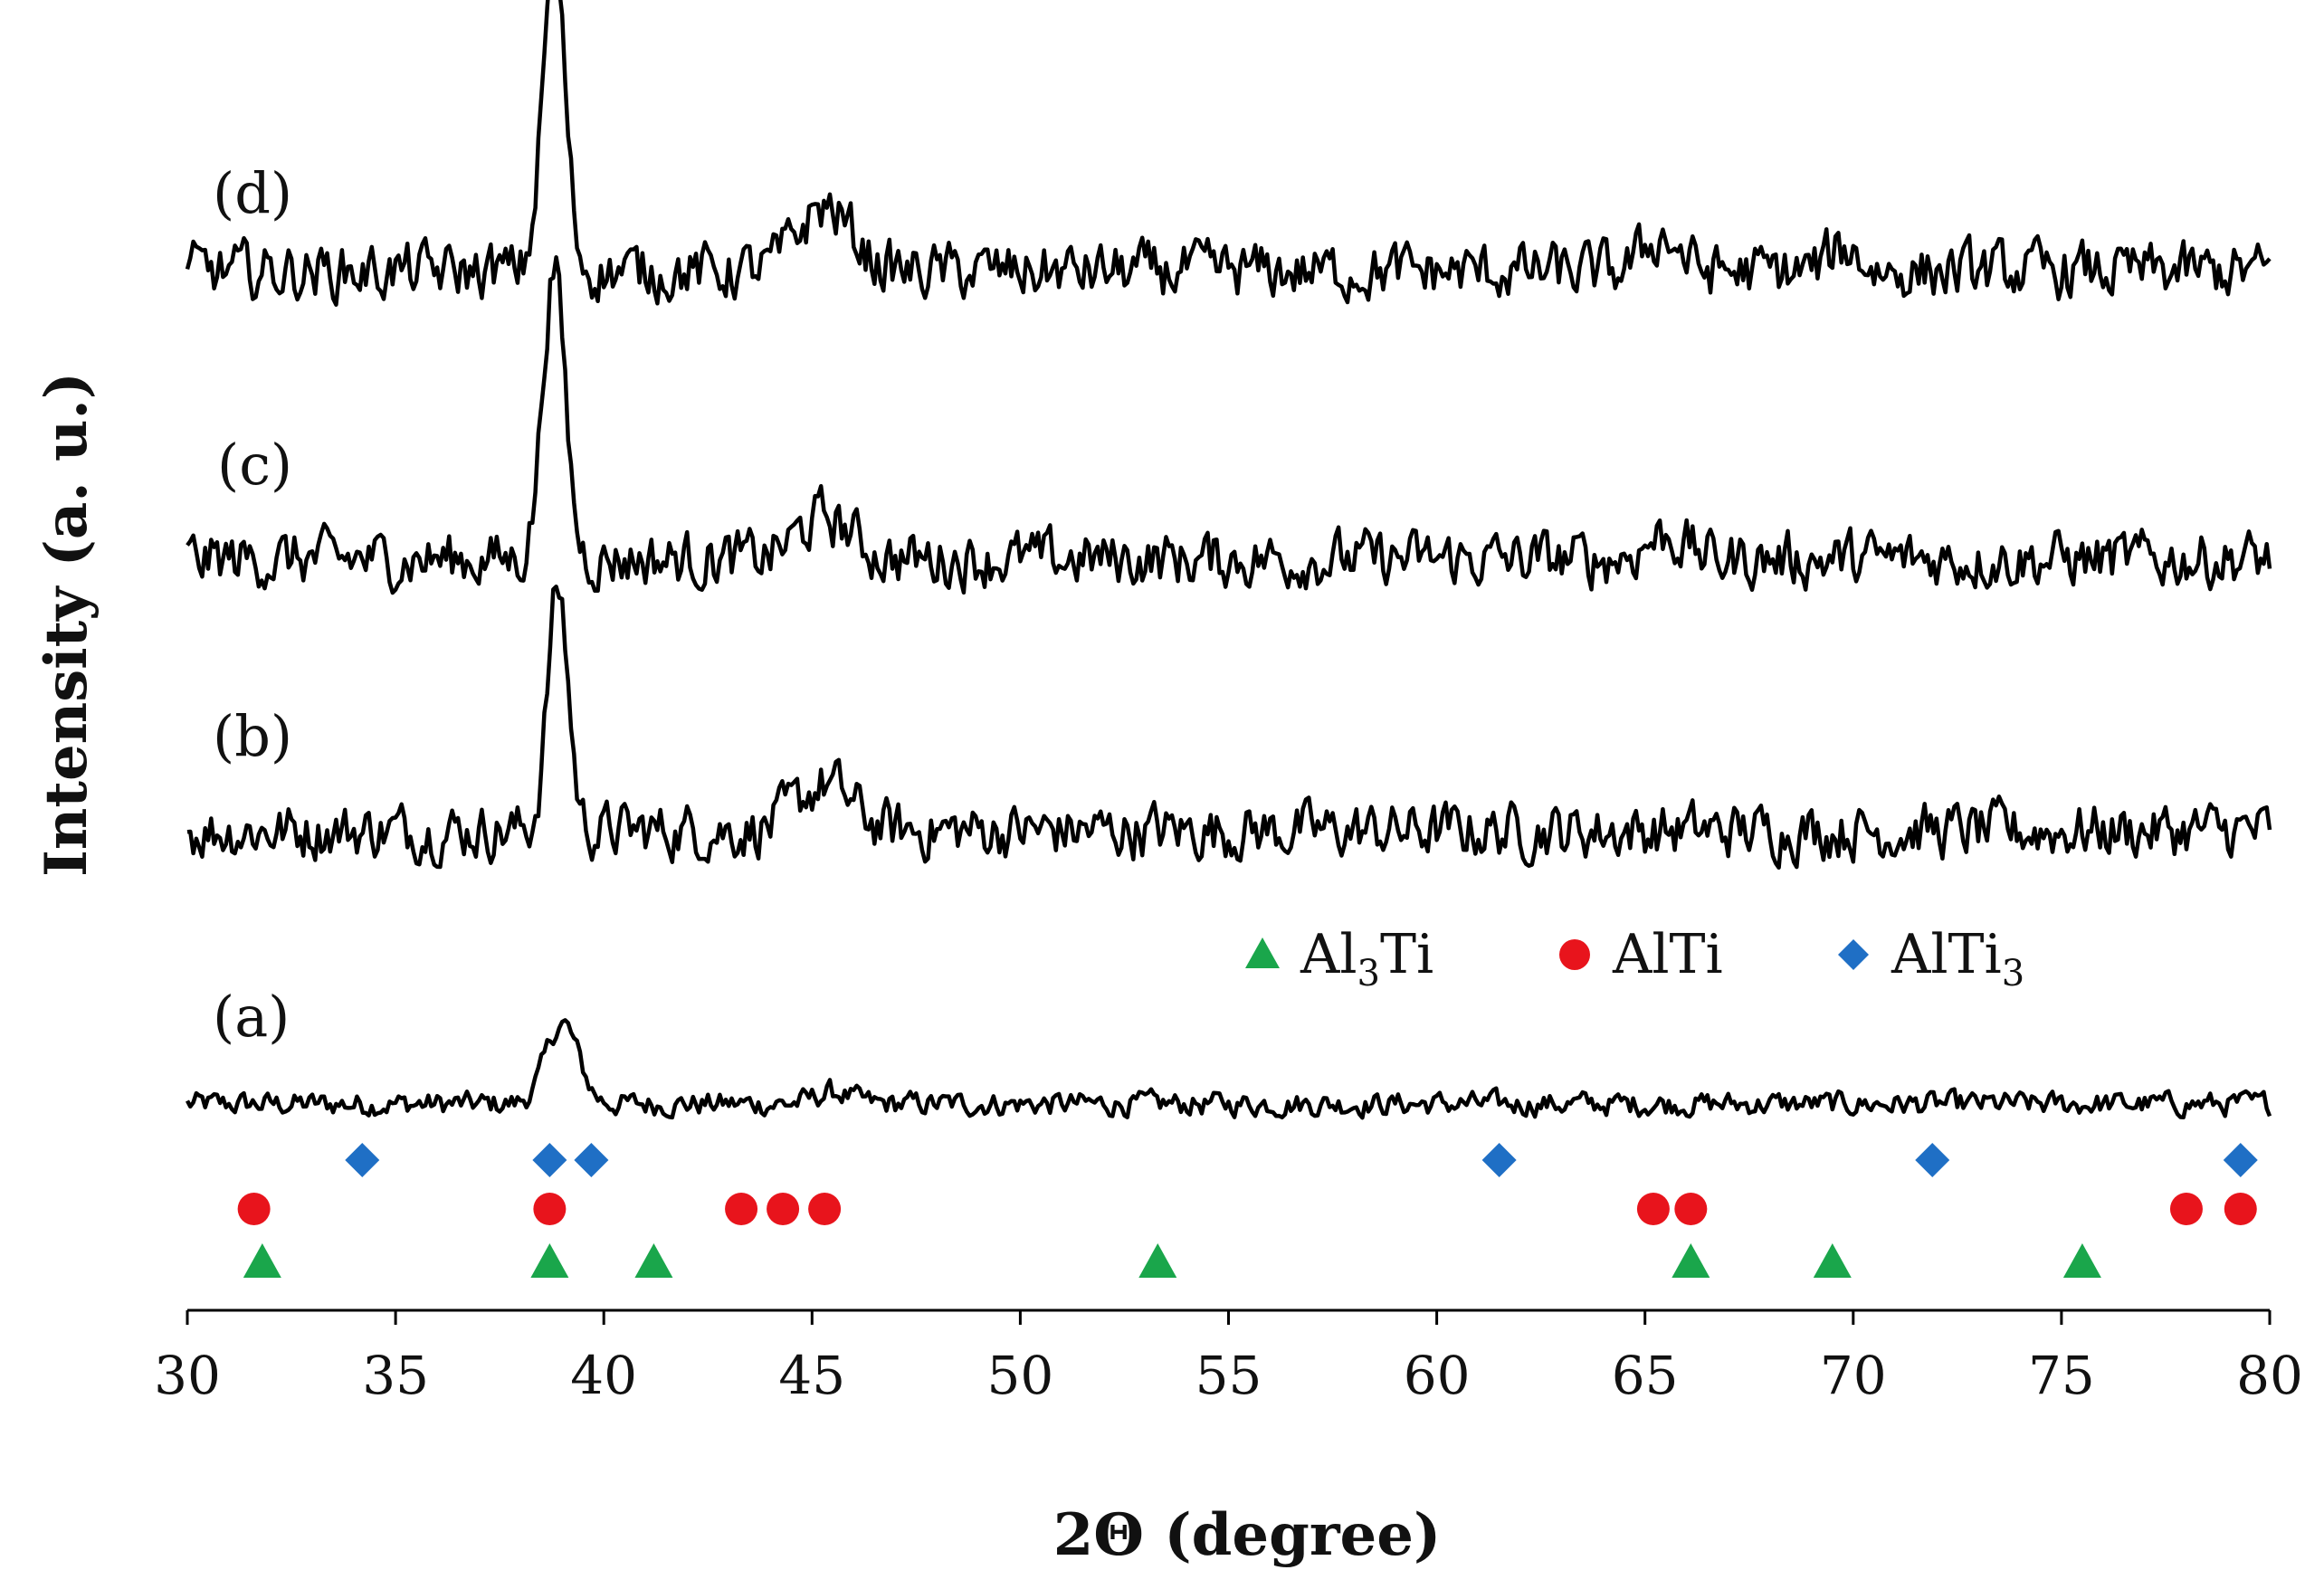  What do you see at coordinates (1574, 954) in the screenshot?
I see `legend-alti-marker` at bounding box center [1574, 954].